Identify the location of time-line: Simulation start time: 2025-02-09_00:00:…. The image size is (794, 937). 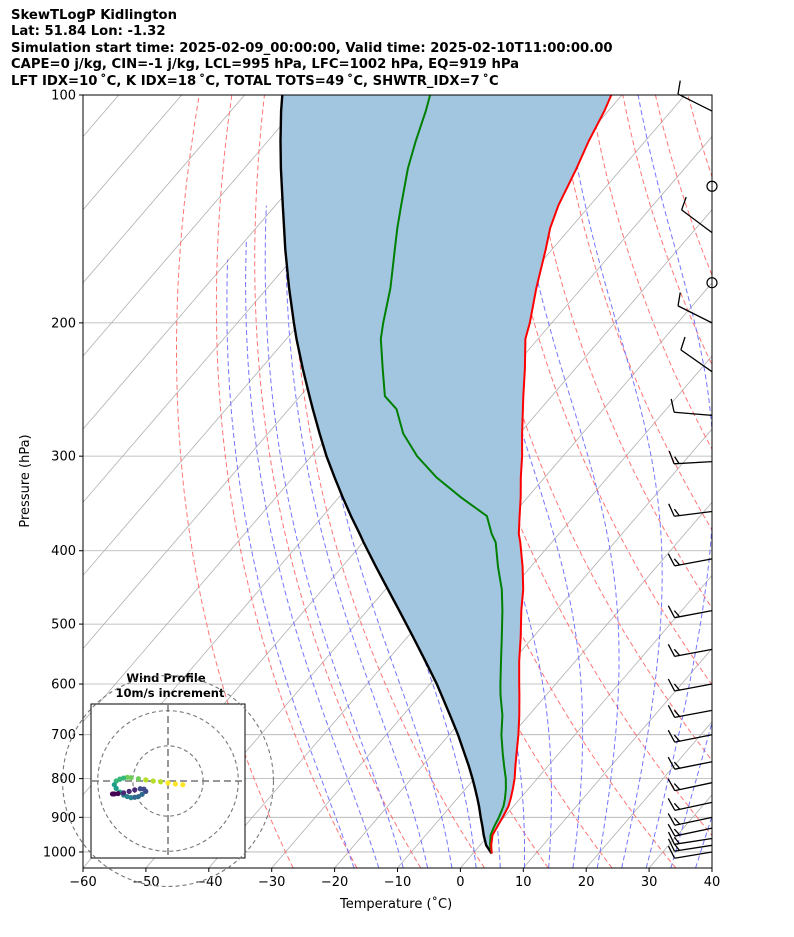
(312, 48).